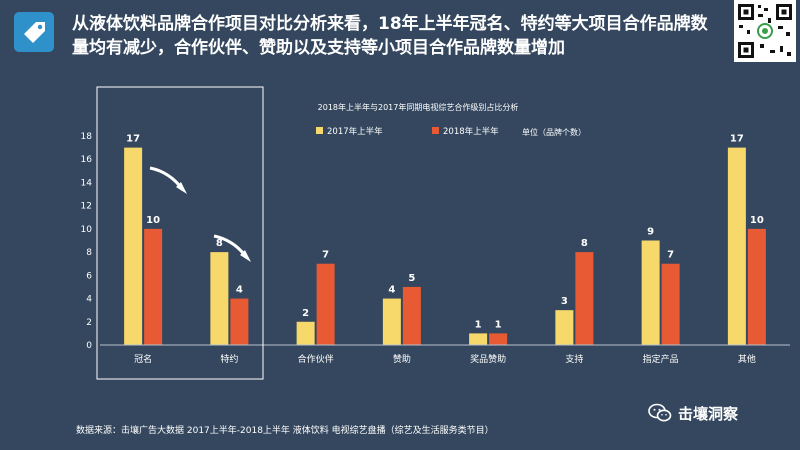 The height and width of the screenshot is (450, 800). Describe the element at coordinates (89, 253) in the screenshot. I see `y-tick-label: 8` at that location.